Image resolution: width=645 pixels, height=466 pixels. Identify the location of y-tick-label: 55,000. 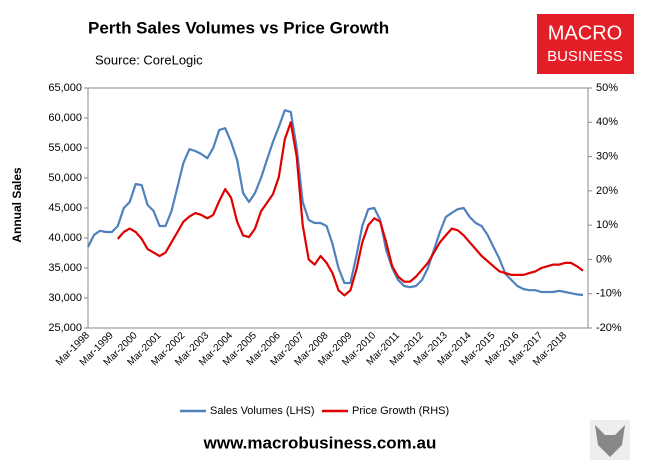
(65, 148).